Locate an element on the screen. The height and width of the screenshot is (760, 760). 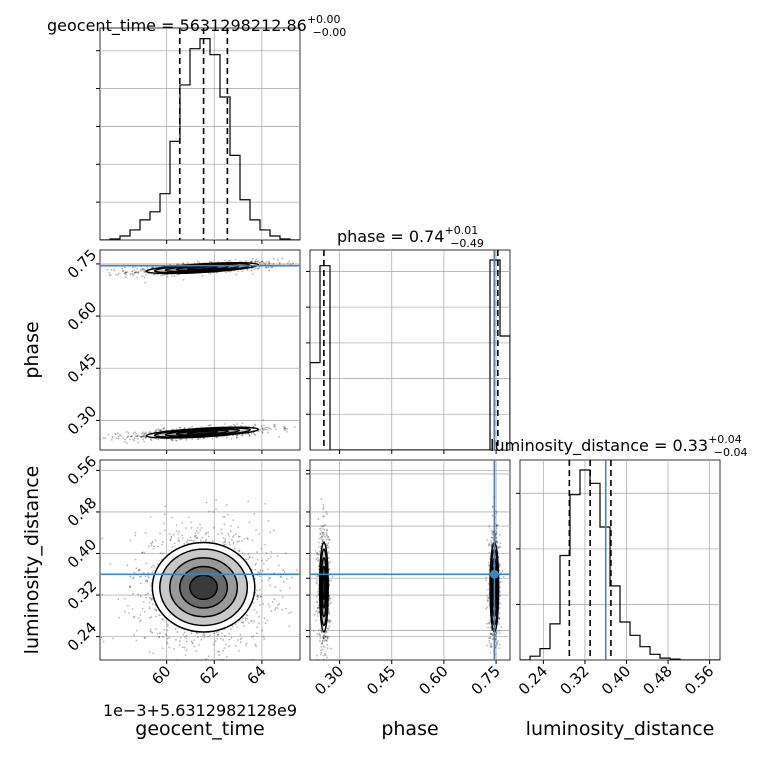
contour is located at coordinates (204, 587).